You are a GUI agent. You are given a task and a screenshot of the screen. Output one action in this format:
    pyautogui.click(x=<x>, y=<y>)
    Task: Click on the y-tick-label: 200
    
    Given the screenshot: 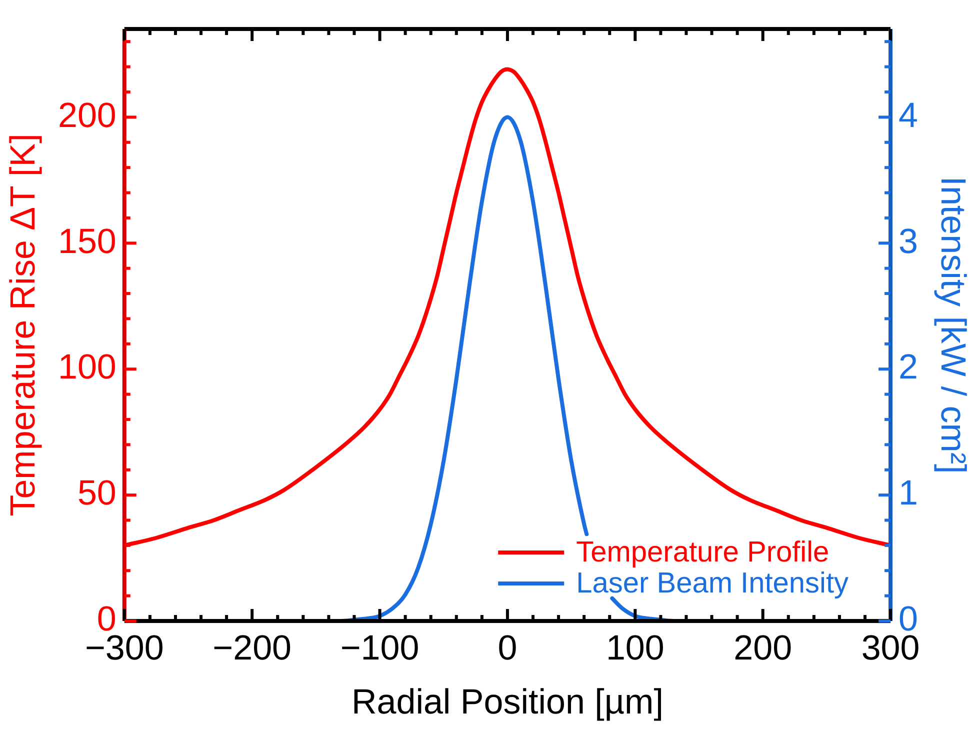 What is the action you would take?
    pyautogui.click(x=87, y=115)
    